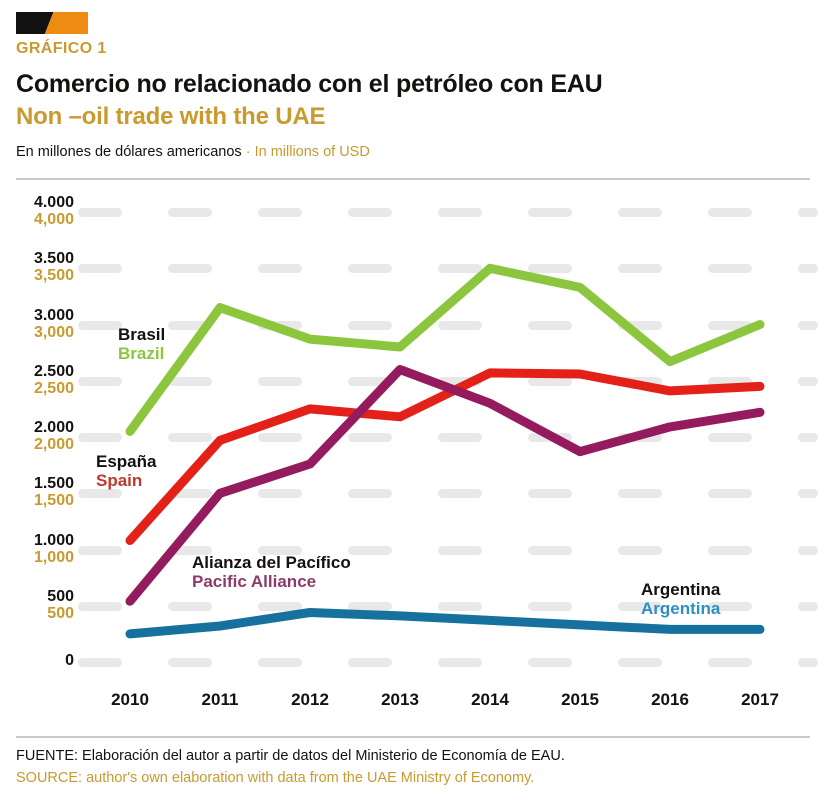  What do you see at coordinates (61, 48) in the screenshot?
I see `chart-kicker: GRÁFICO 1` at bounding box center [61, 48].